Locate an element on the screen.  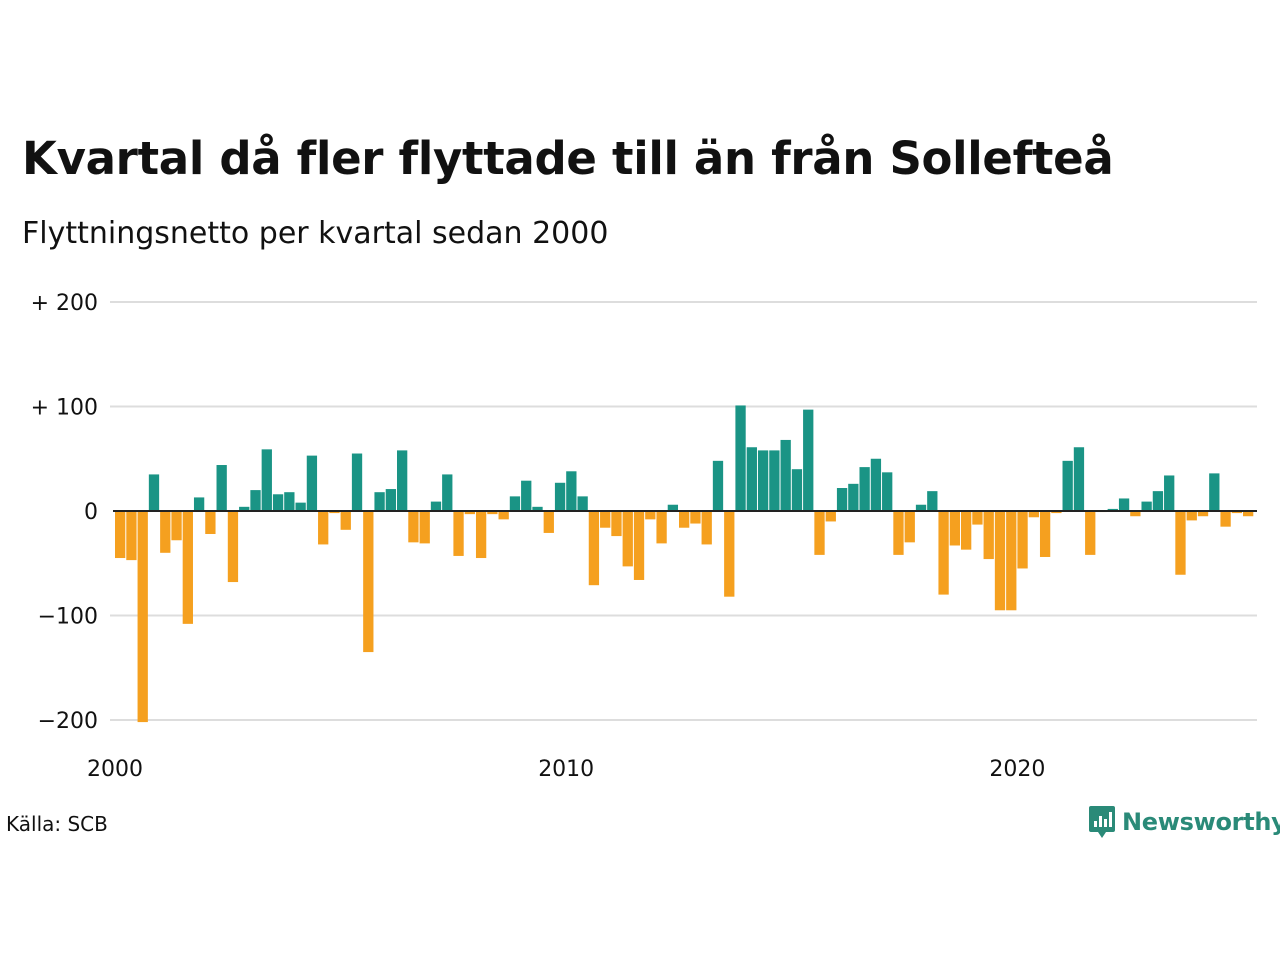
brand-name: Newsworthy is located at coordinates (1201, 822).